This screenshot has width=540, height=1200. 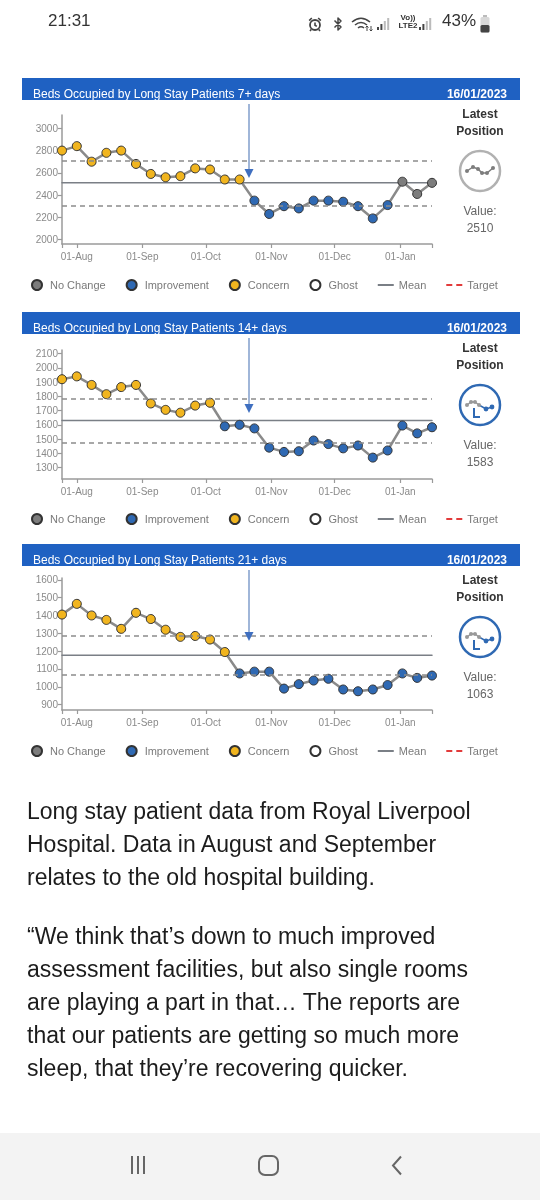 What do you see at coordinates (47, 368) in the screenshot?
I see `y-tick-label: 2000` at bounding box center [47, 368].